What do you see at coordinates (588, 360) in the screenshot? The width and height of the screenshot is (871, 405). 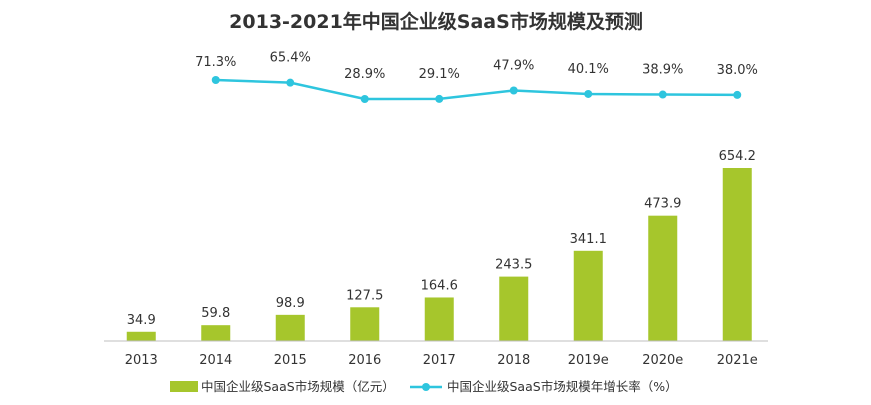 I see `x-tick-label: 2019e` at bounding box center [588, 360].